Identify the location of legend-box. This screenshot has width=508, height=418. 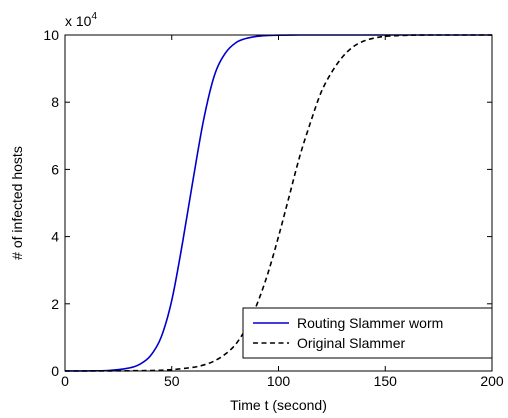
(367, 333).